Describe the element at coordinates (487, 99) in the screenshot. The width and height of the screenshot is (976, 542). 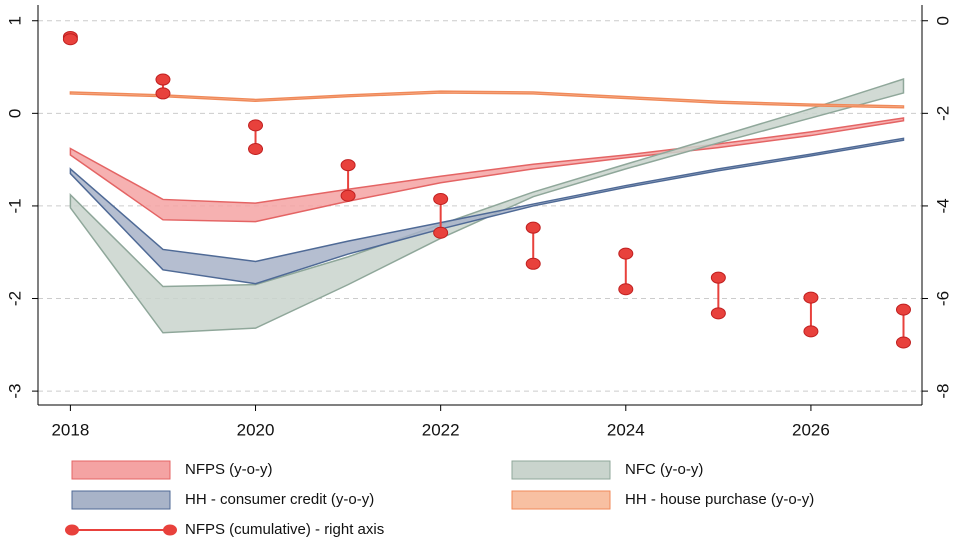
I see `band` at that location.